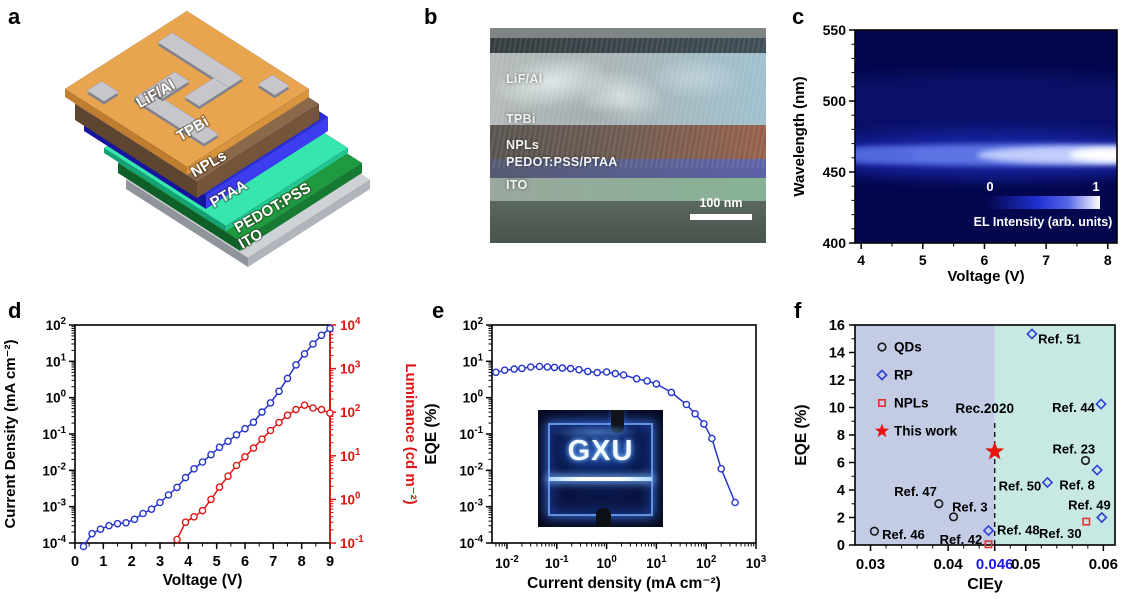 This screenshot has width=1125, height=599. I want to click on sem-label-npls: NPLs, so click(523, 145).